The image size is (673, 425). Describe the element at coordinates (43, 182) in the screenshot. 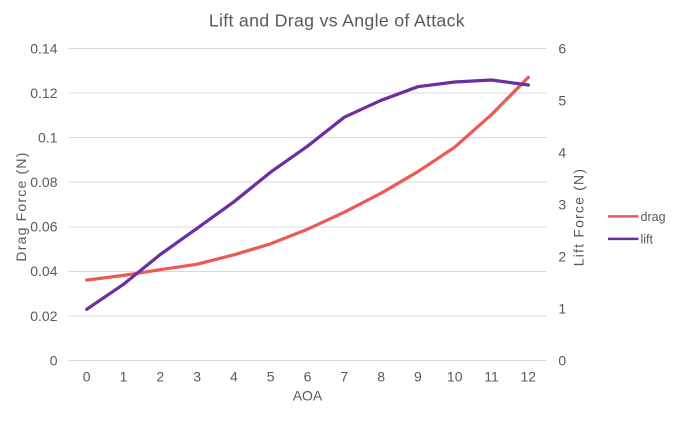

I see `svg-text: 0.08` at that location.